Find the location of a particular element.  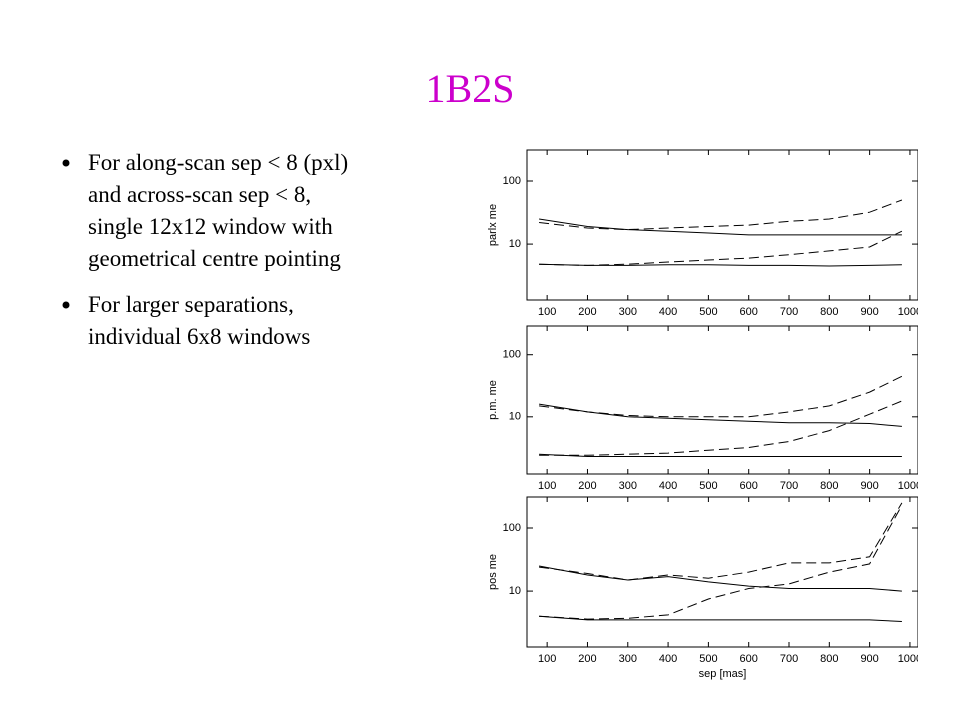

y-axis-label: p.m. me is located at coordinates (493, 400).